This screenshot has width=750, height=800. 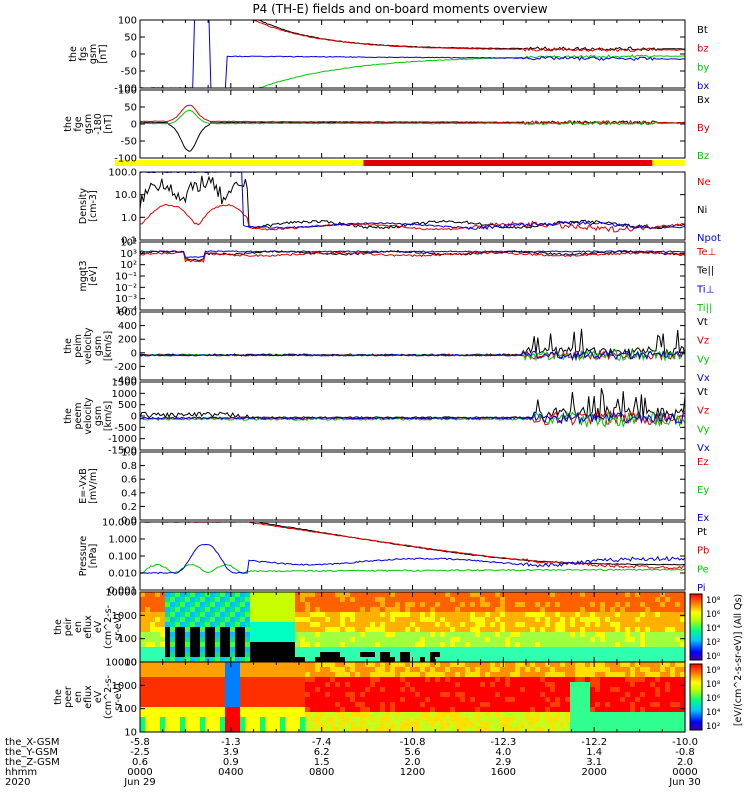 What do you see at coordinates (713, 685) in the screenshot?
I see `colorbar-tick-peer-1: 10⁸` at bounding box center [713, 685].